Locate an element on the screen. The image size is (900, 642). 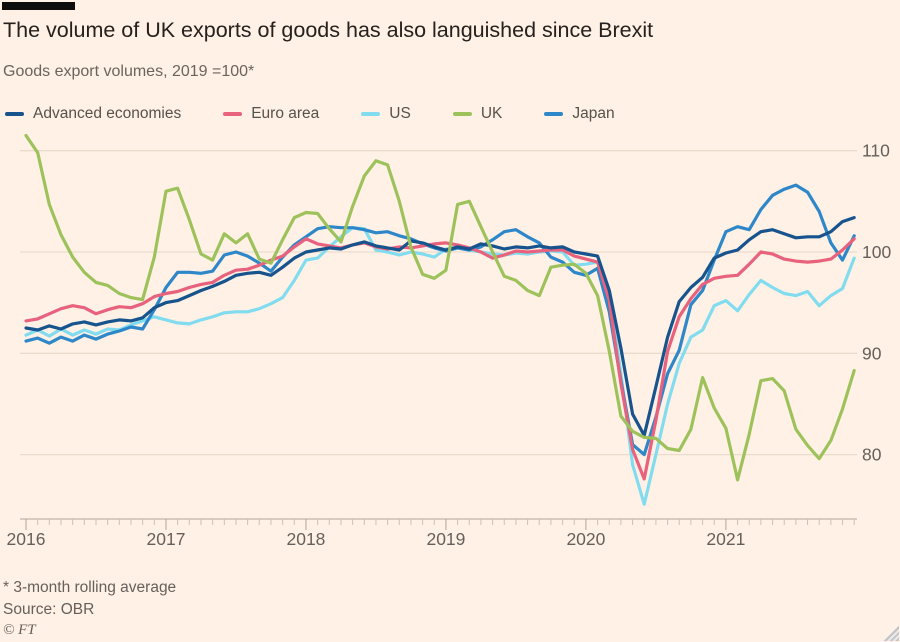
chart-subtitle: Goods export volumes, 2019 =100* is located at coordinates (129, 71).